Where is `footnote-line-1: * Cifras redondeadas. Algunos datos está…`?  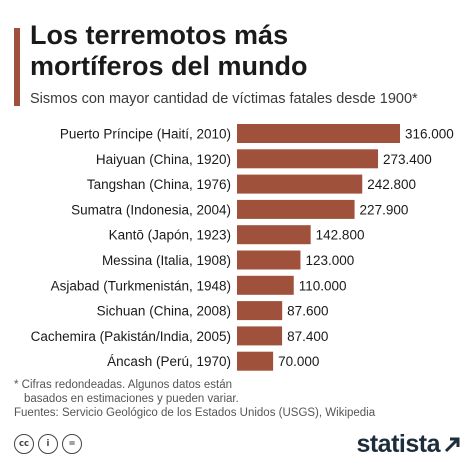
footnote-line-1: * Cifras redondeadas. Algunos datos está… is located at coordinates (123, 385).